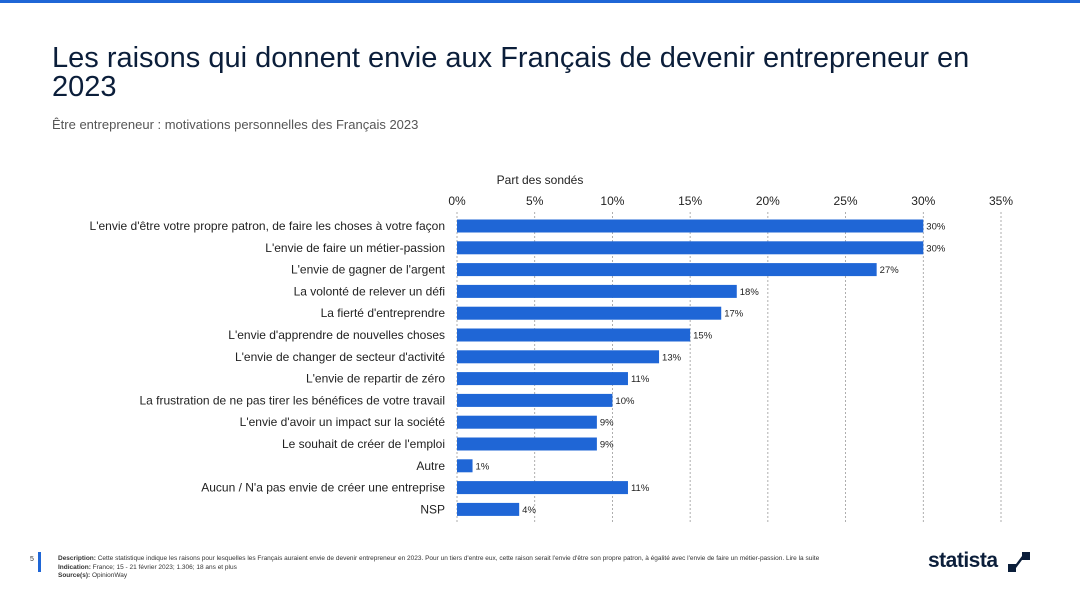 Image resolution: width=1080 pixels, height=608 pixels. What do you see at coordinates (369, 291) in the screenshot?
I see `category-label: La volonté de relever un défi` at bounding box center [369, 291].